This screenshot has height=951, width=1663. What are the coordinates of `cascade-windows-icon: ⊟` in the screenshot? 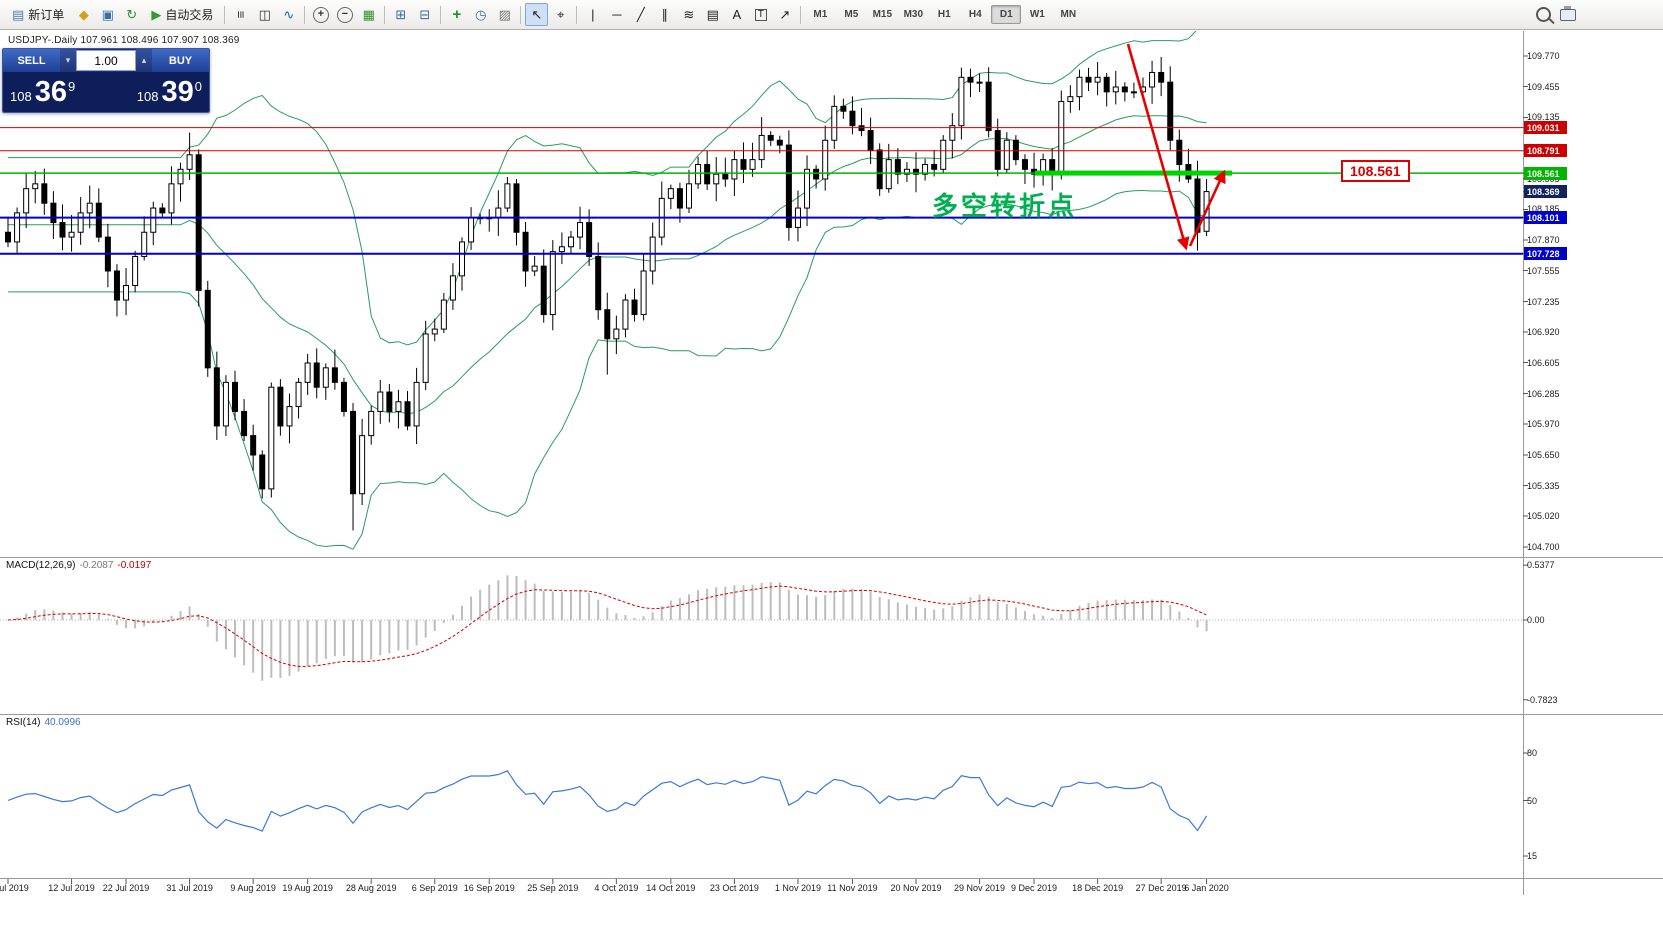 It's located at (424, 14).